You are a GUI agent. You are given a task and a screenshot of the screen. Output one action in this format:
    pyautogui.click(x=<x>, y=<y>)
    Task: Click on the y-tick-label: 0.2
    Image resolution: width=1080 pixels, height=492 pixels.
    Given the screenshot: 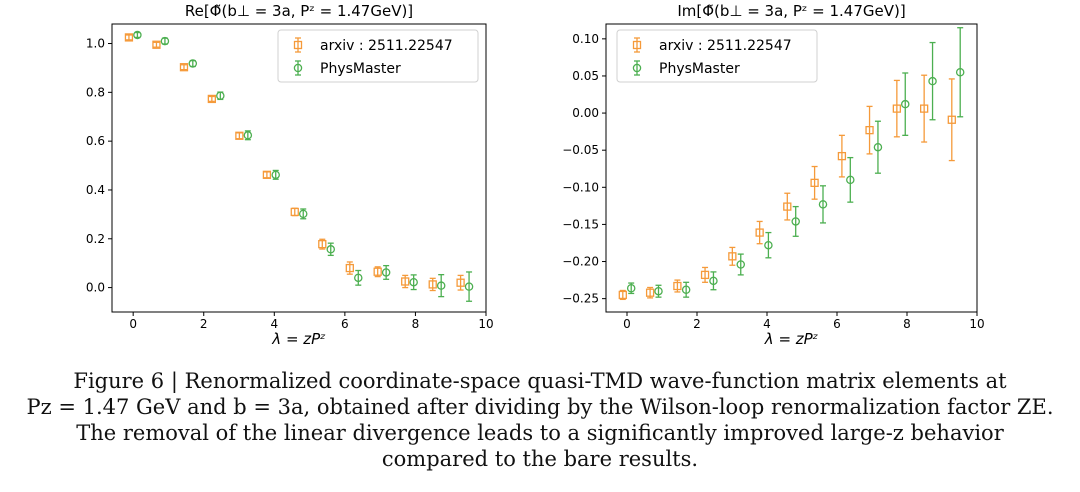 What is the action you would take?
    pyautogui.click(x=95, y=239)
    